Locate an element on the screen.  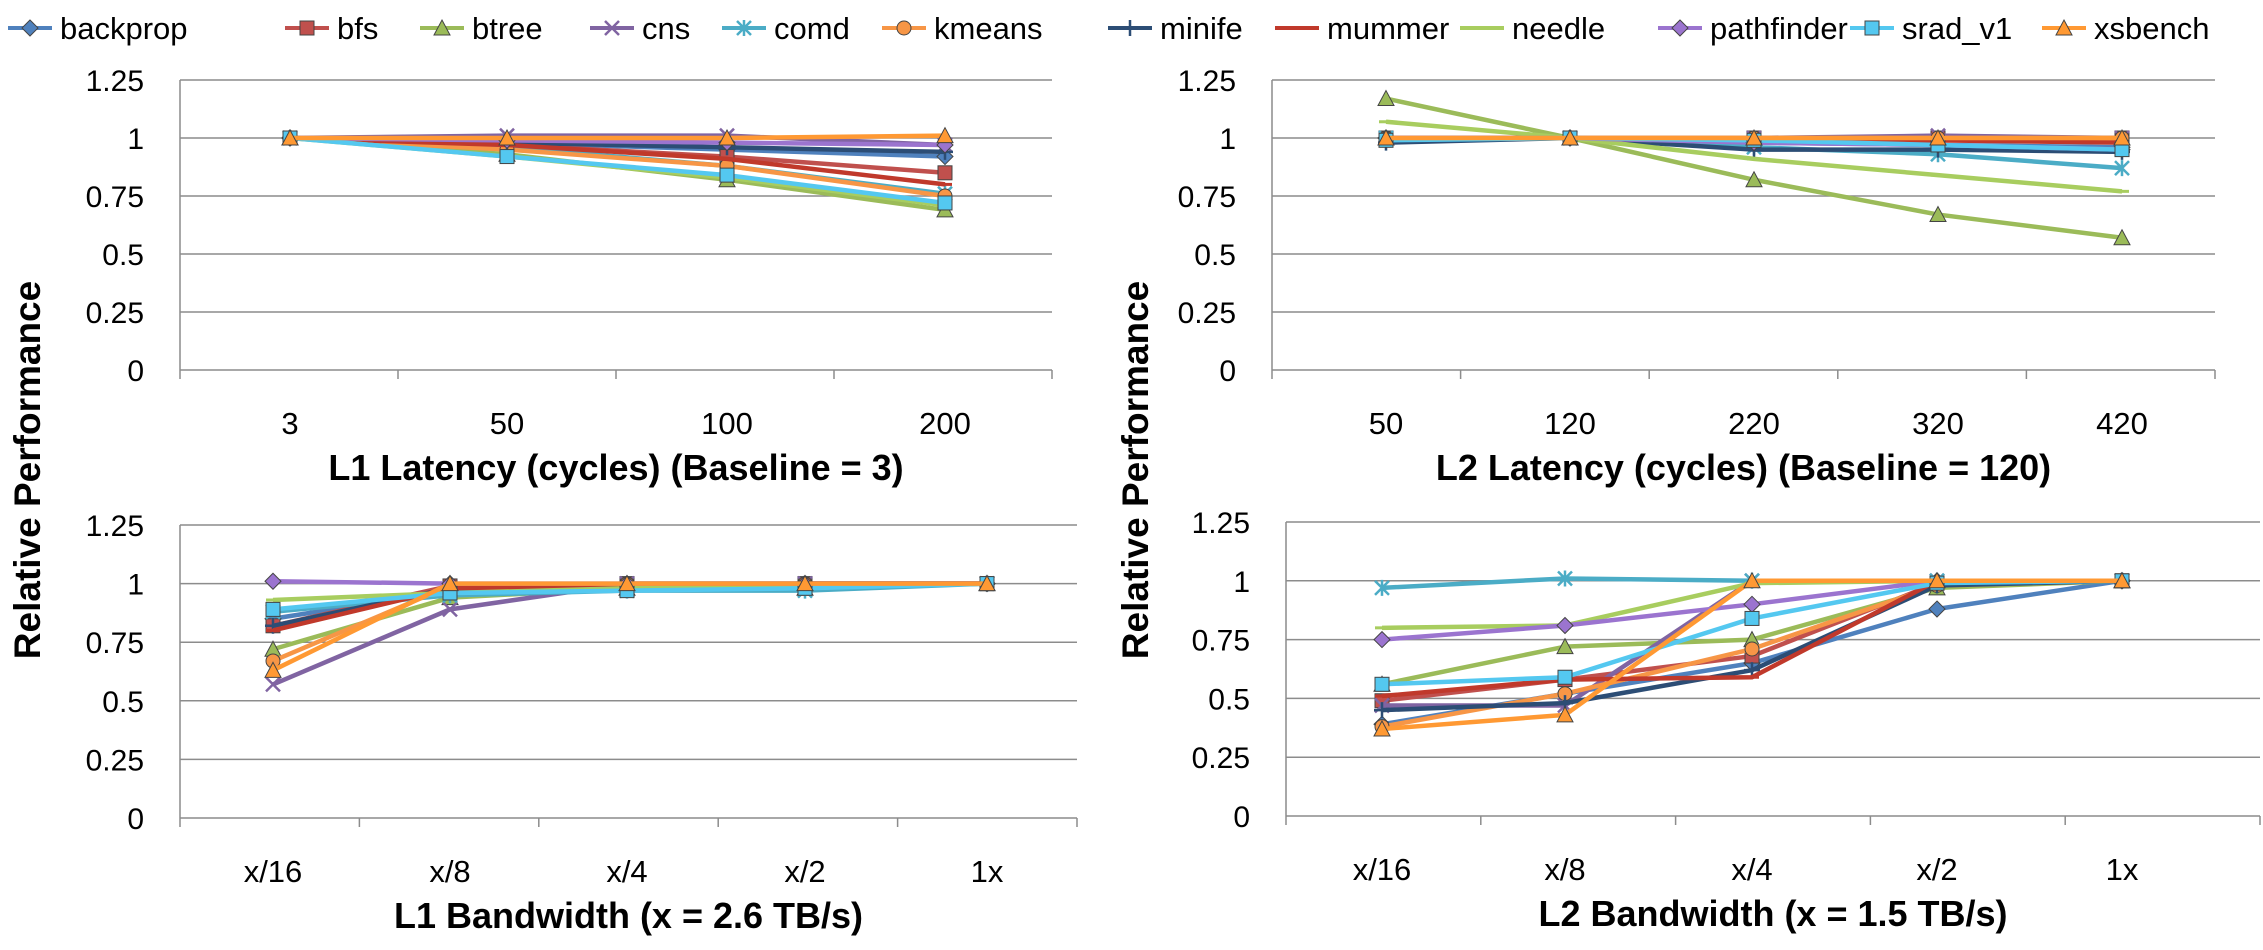
x-tick-label: 200 is located at coordinates (945, 423).